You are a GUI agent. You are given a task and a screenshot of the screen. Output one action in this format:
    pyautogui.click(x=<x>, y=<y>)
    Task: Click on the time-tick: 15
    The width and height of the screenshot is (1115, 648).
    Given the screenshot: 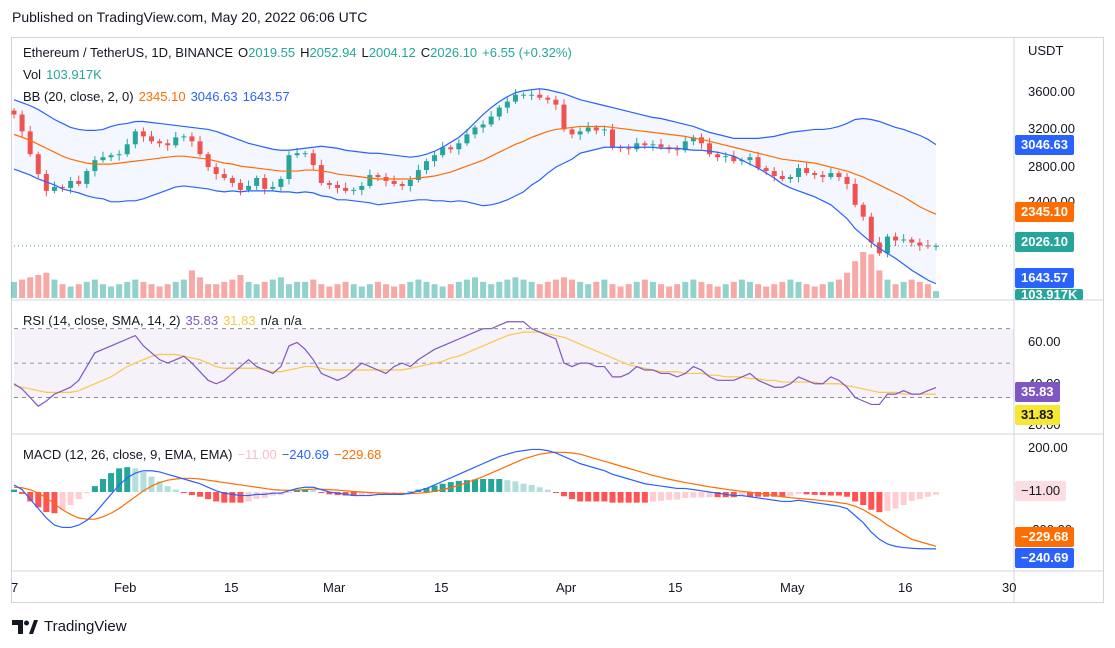 What is the action you would take?
    pyautogui.click(x=675, y=587)
    